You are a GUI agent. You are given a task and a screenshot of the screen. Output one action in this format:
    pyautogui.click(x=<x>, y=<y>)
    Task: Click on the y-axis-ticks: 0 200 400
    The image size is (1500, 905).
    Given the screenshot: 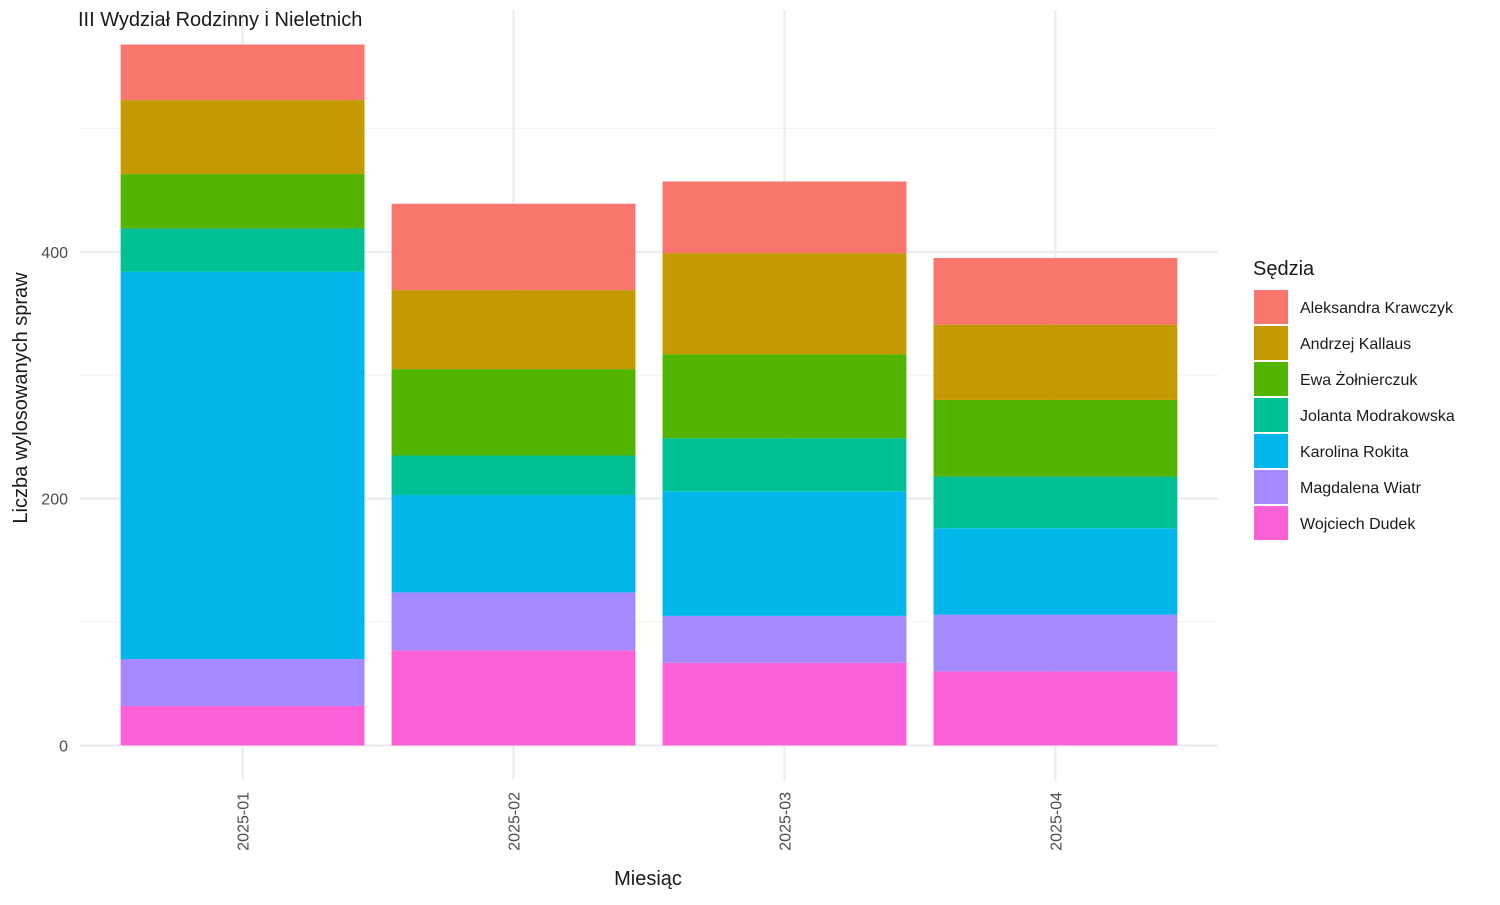 What is the action you would take?
    pyautogui.click(x=54, y=500)
    